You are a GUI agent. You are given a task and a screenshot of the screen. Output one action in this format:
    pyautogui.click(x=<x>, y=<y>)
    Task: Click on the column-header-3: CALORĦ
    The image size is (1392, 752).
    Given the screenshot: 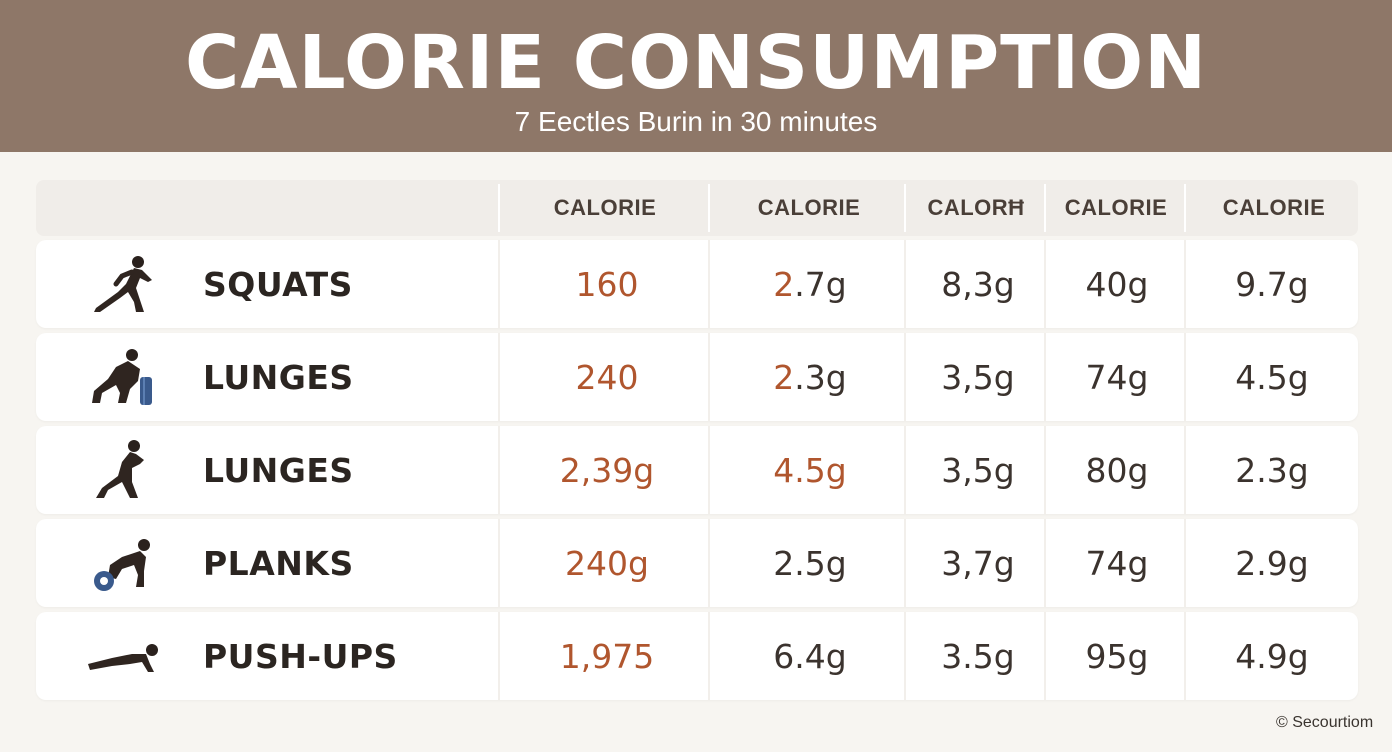 What is the action you would take?
    pyautogui.click(x=976, y=207)
    